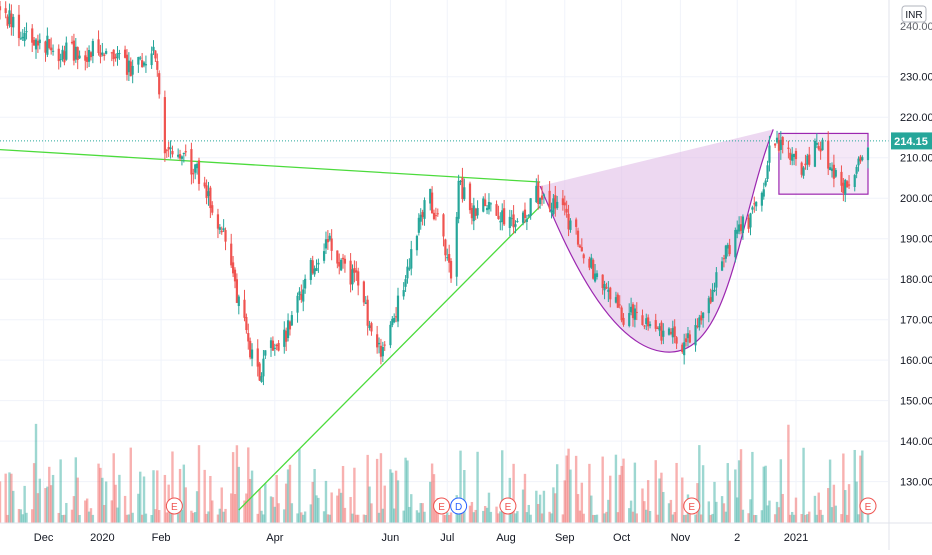 The width and height of the screenshot is (932, 555). I want to click on marker-label: E, so click(441, 507).